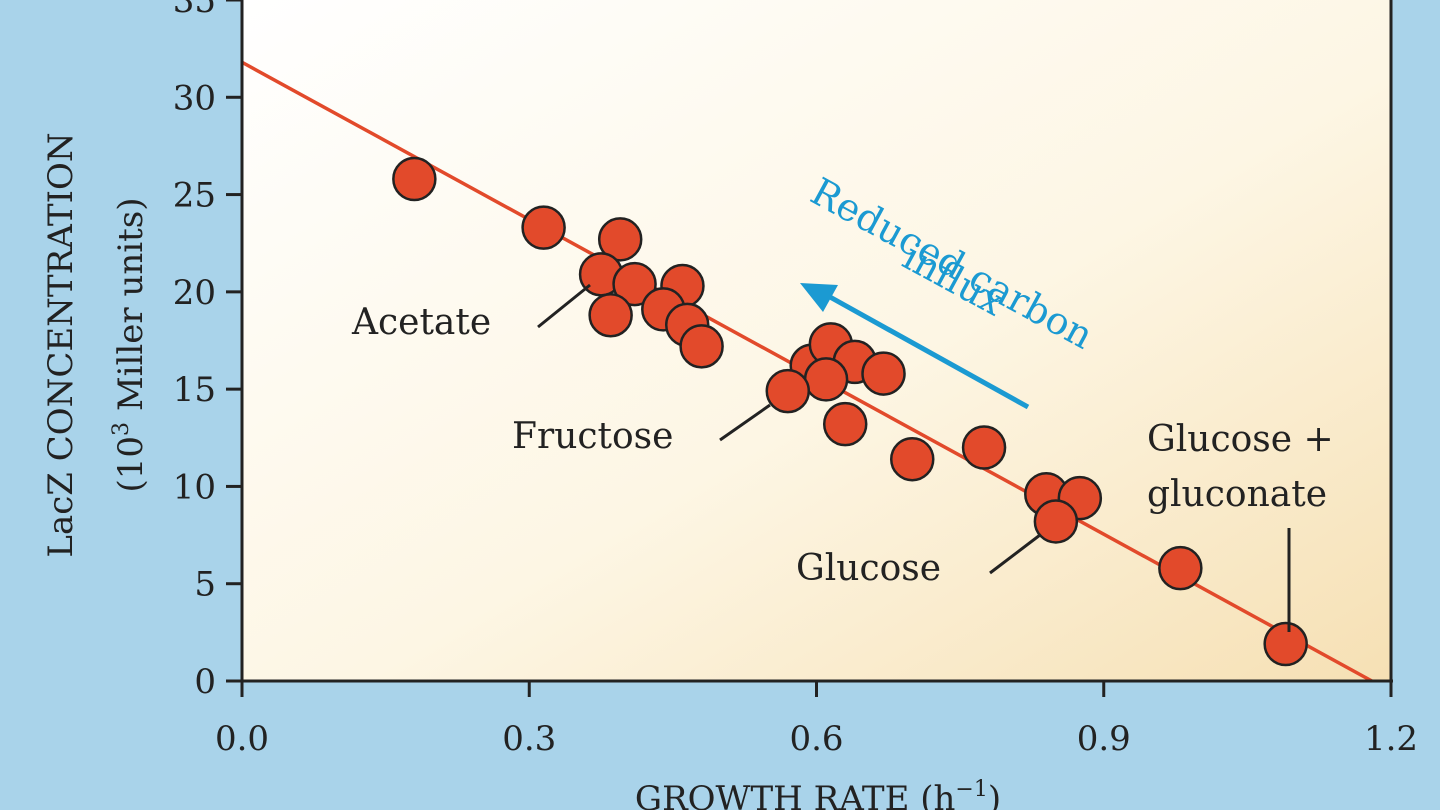  I want to click on arrow-head, so click(819, 297).